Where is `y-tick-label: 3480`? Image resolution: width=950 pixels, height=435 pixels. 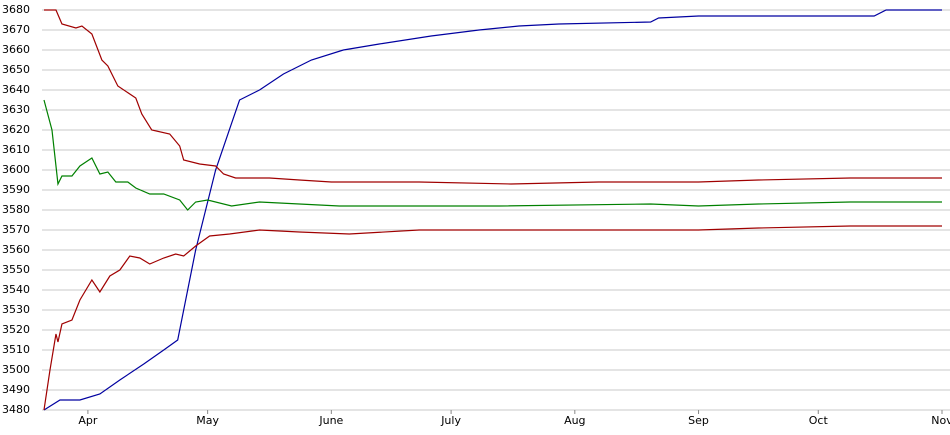
y-tick-label: 3480 is located at coordinates (16, 409).